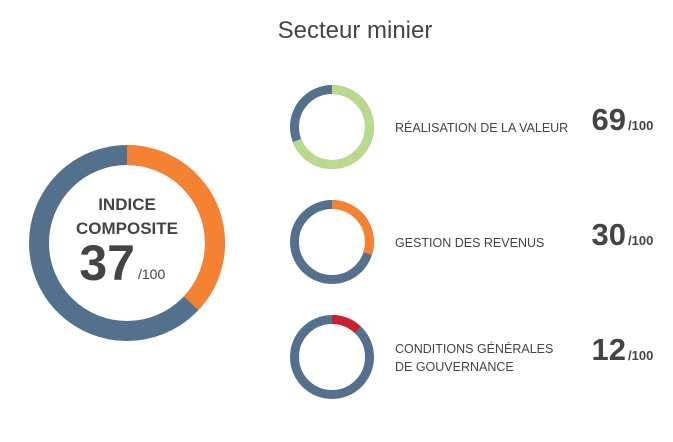  I want to click on score-value: 30, so click(609, 234).